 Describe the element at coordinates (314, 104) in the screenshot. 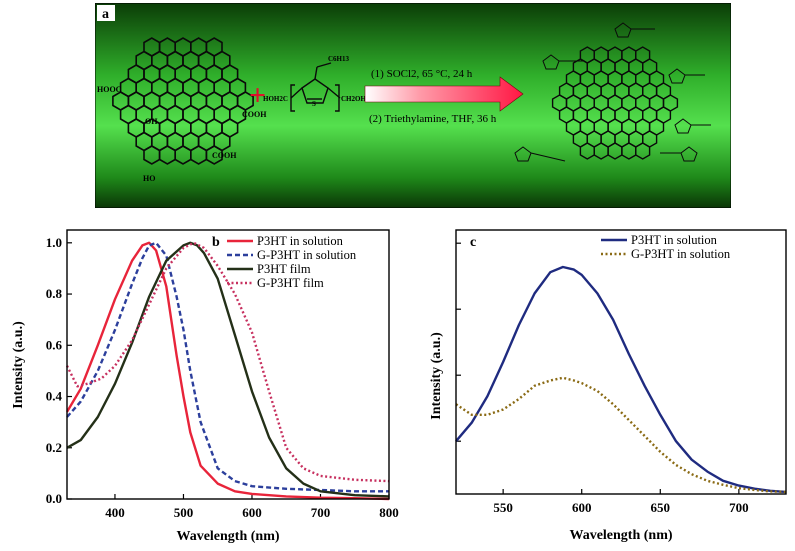

I see `monomer-sulfur-label: S` at that location.